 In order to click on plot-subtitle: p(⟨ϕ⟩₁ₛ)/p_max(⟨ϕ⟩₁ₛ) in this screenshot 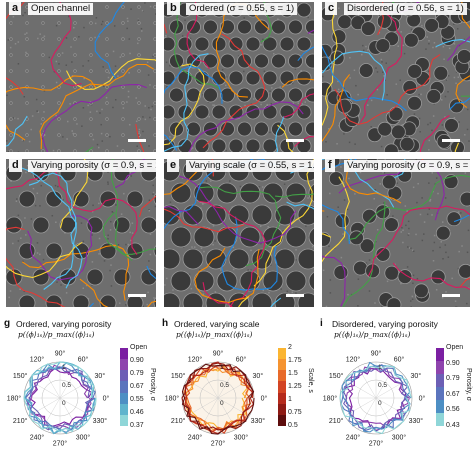, I will do `click(56, 334)`.